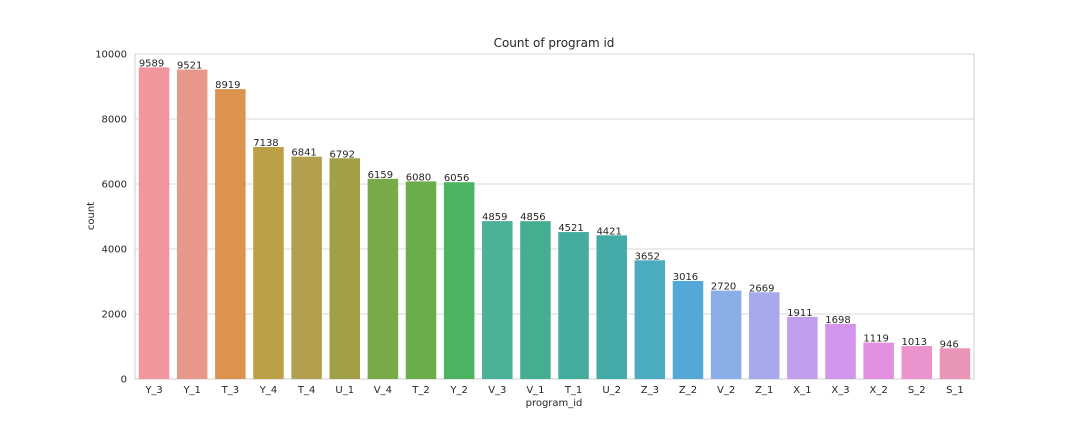 The image size is (1080, 432). Describe the element at coordinates (456, 178) in the screenshot. I see `data-label-Y_2: 6056` at that location.